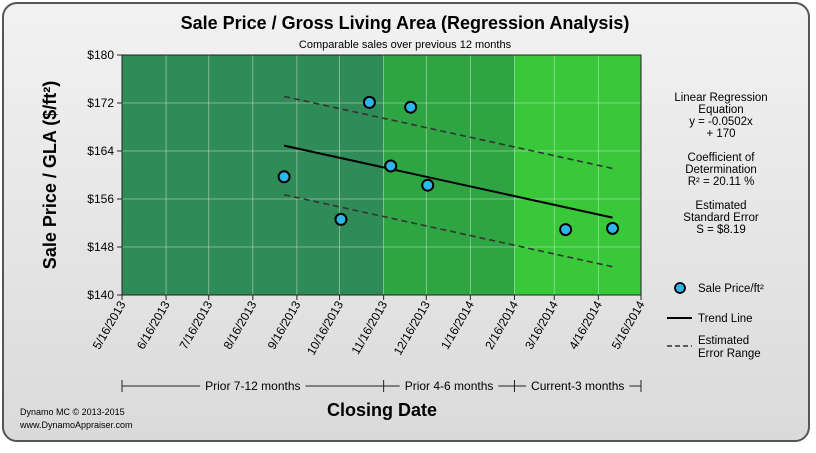  Describe the element at coordinates (731, 289) in the screenshot. I see `legend-label: Sale Price/ft²` at that location.